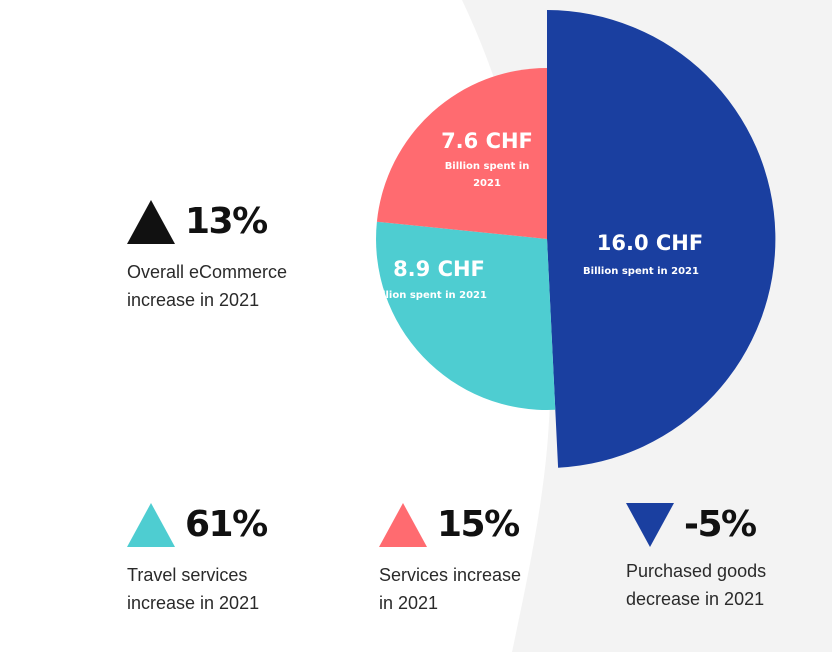 The image size is (832, 652). I want to click on pie-slice-sublabel-2-1: 2021, so click(487, 183).